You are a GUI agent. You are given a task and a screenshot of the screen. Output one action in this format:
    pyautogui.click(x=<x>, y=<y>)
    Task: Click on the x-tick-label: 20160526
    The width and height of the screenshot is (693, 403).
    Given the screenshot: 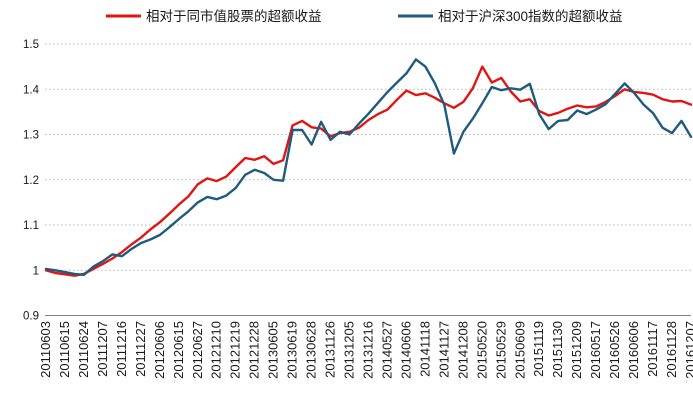 What is the action you would take?
    pyautogui.click(x=614, y=350)
    